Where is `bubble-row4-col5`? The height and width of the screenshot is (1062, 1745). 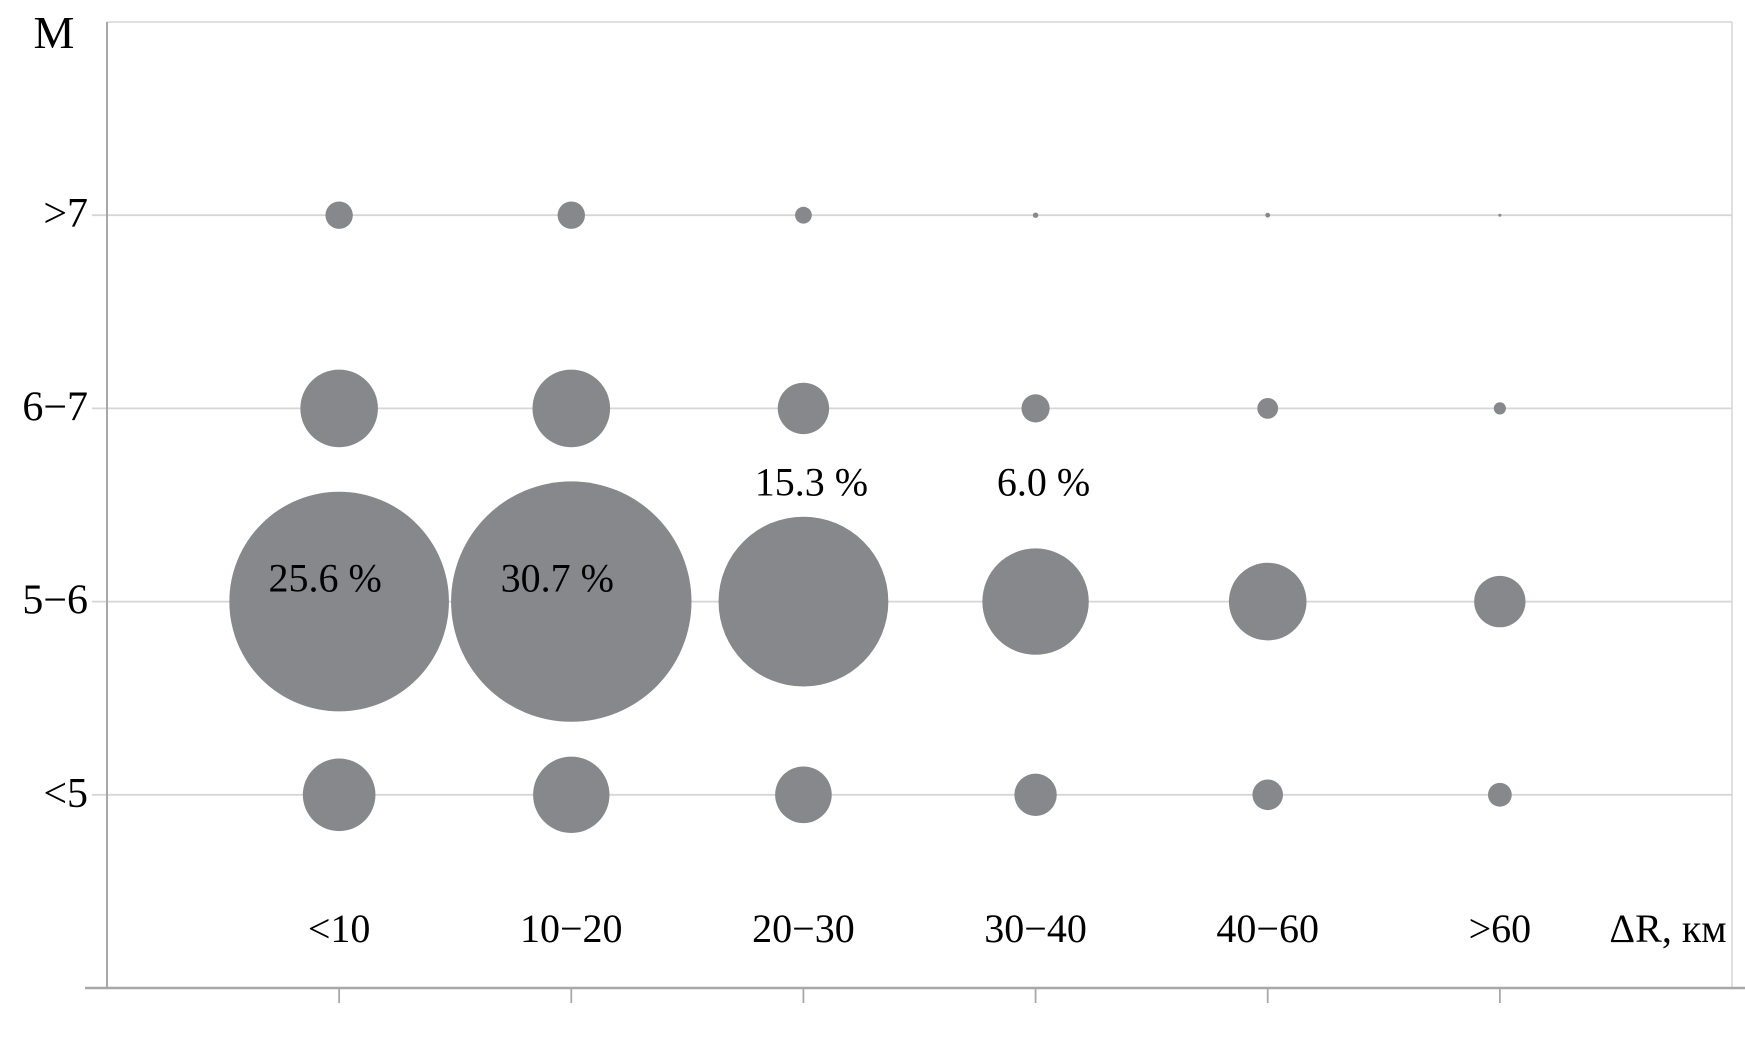 bubble-row4-col5 is located at coordinates (1268, 795).